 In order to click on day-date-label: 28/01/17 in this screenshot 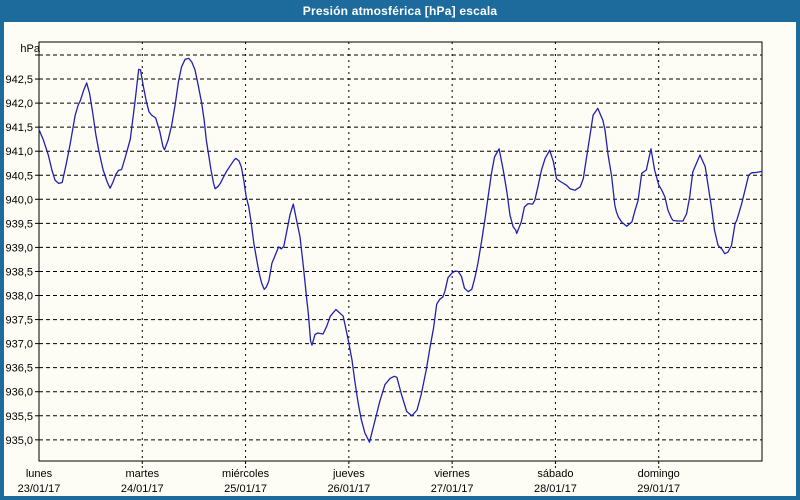, I will do `click(555, 489)`.